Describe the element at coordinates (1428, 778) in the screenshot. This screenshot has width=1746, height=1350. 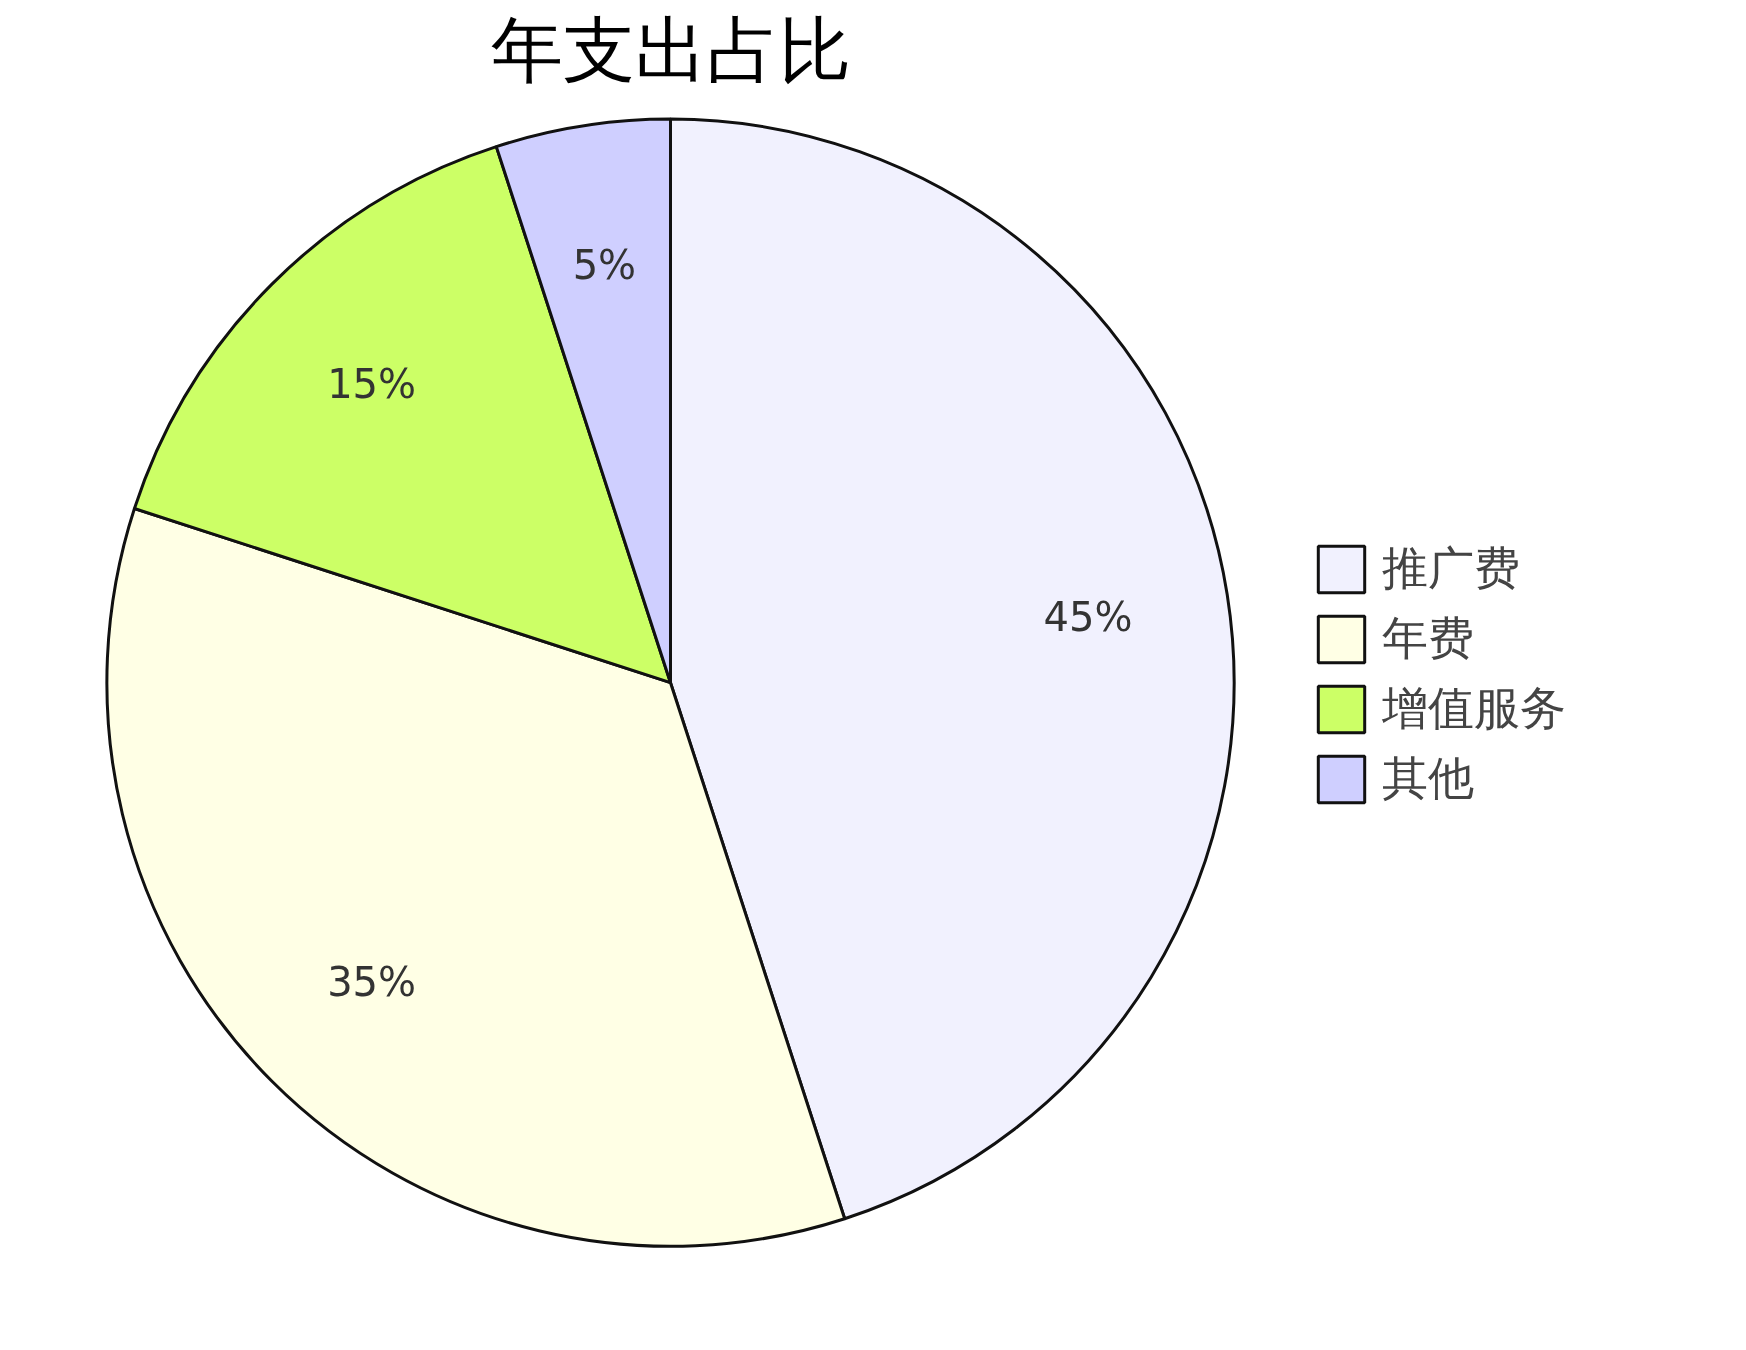
I see `legend-label: 其他` at that location.